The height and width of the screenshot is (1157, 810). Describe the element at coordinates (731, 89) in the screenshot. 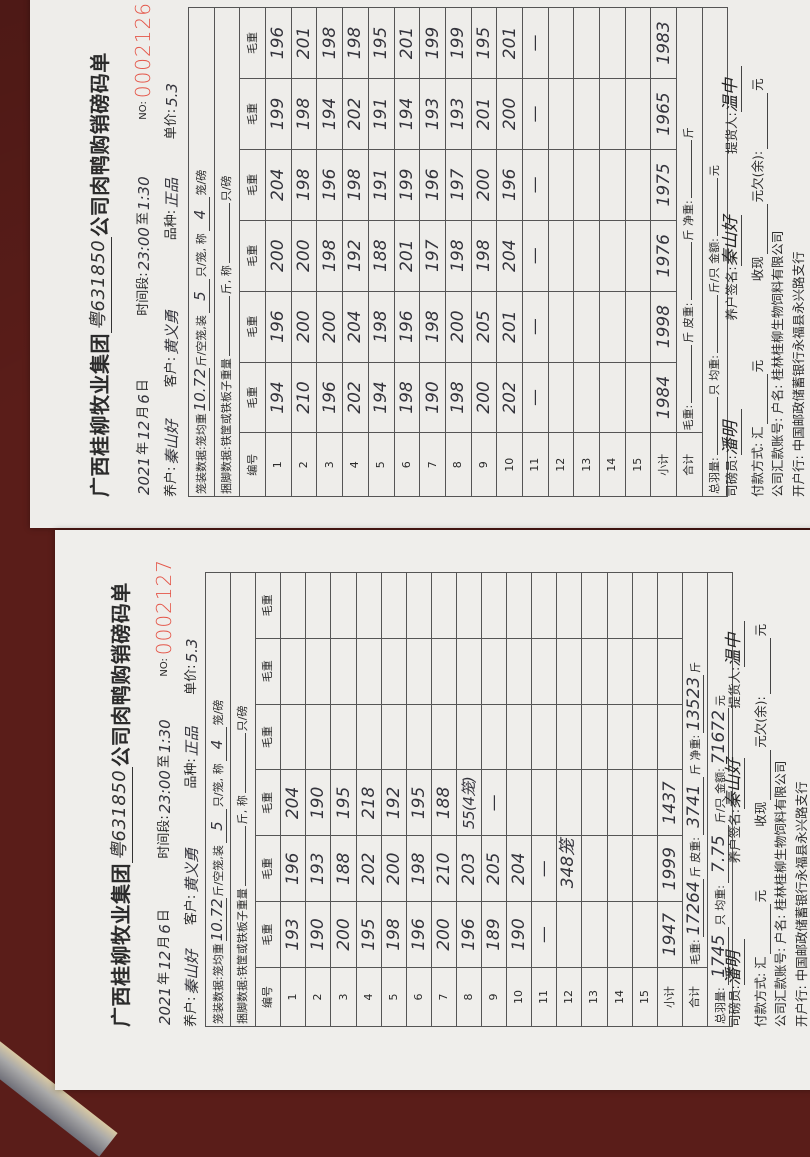

I see `pickup-signature-value: 温中` at that location.